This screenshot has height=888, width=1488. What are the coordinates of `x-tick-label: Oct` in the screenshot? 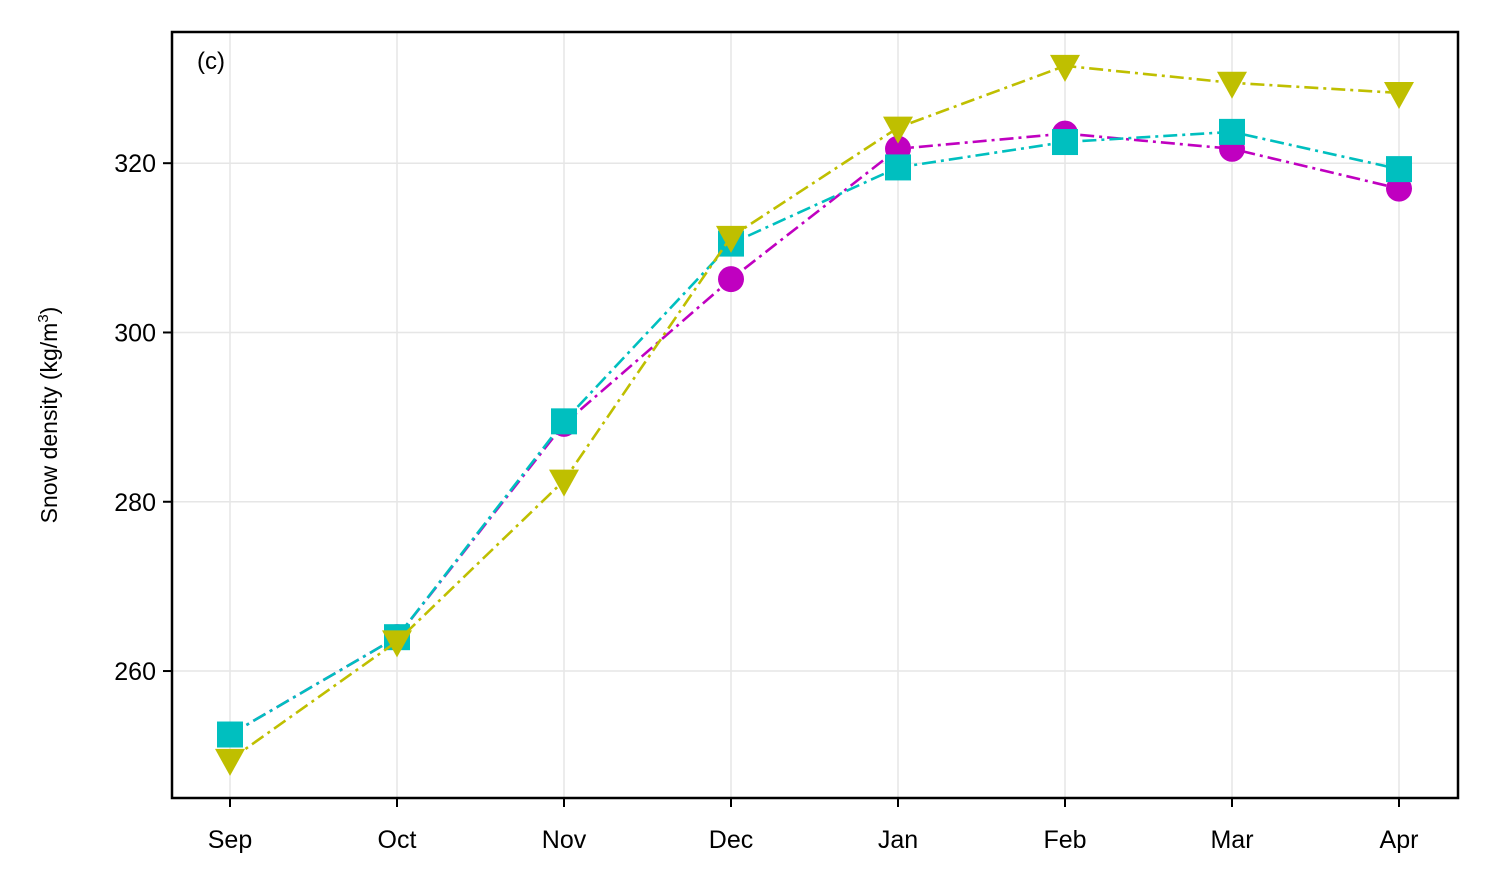 It's located at (397, 840).